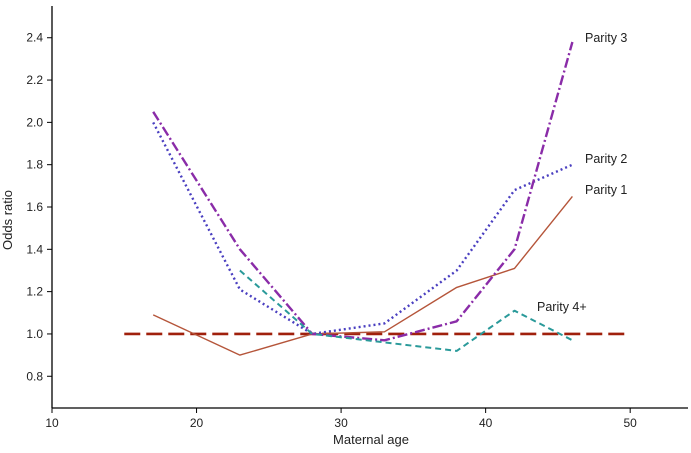 The height and width of the screenshot is (453, 691). What do you see at coordinates (34, 165) in the screenshot?
I see `y-tick-label: 1.8` at bounding box center [34, 165].